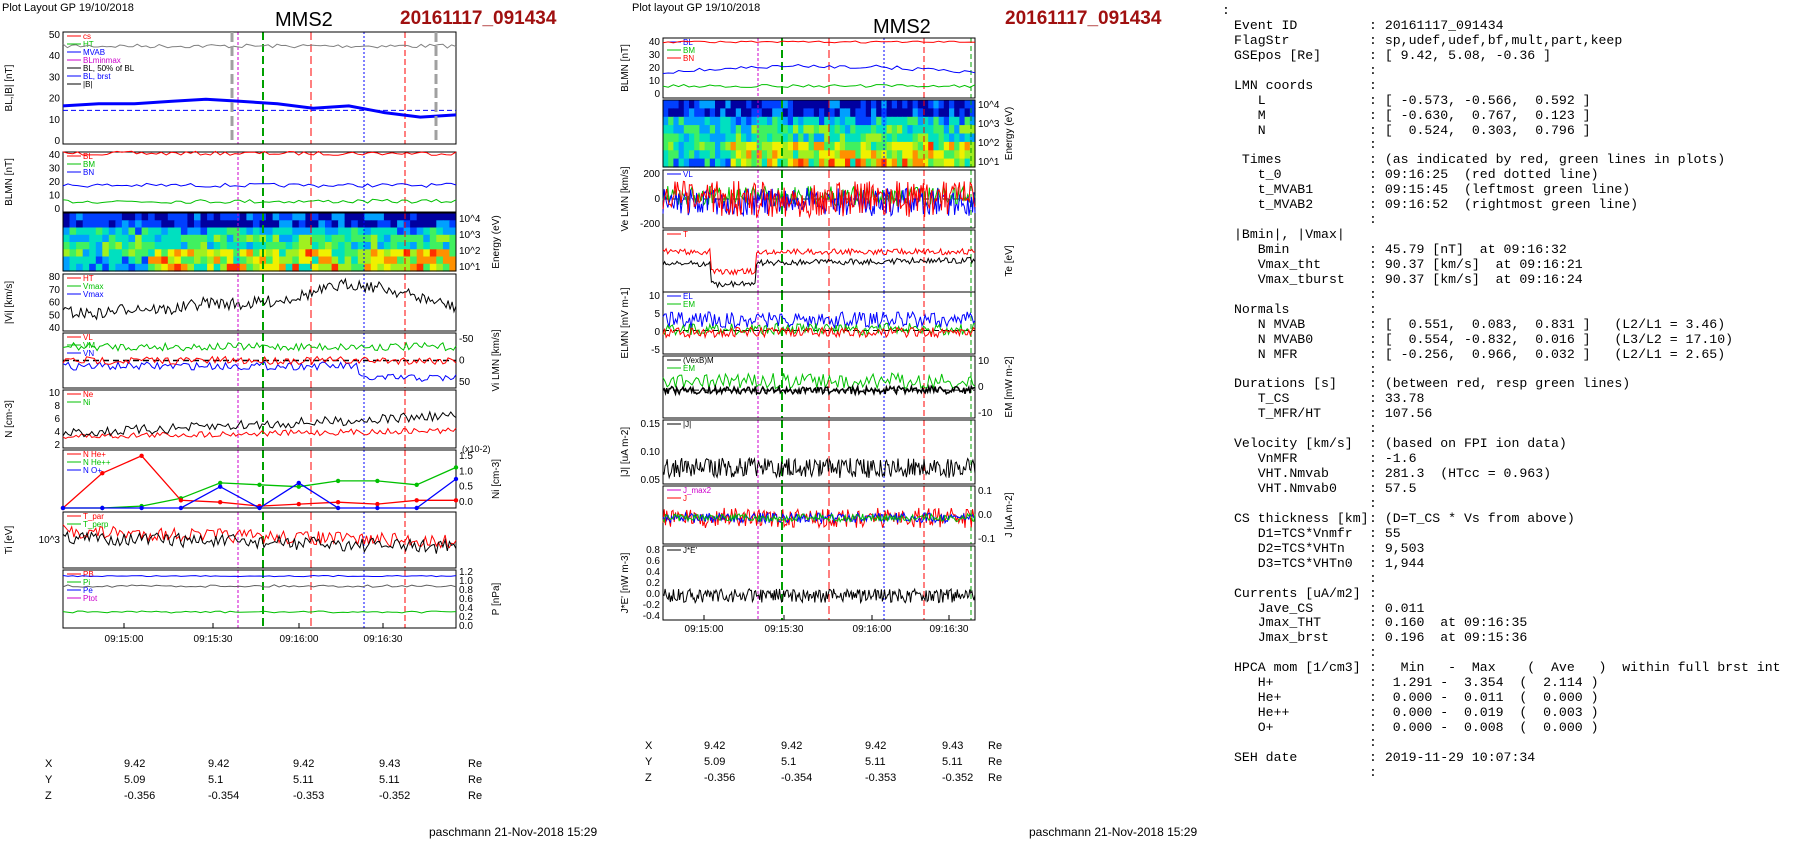  I want to click on left-panel-5-ytick-2: 6, so click(57, 419).